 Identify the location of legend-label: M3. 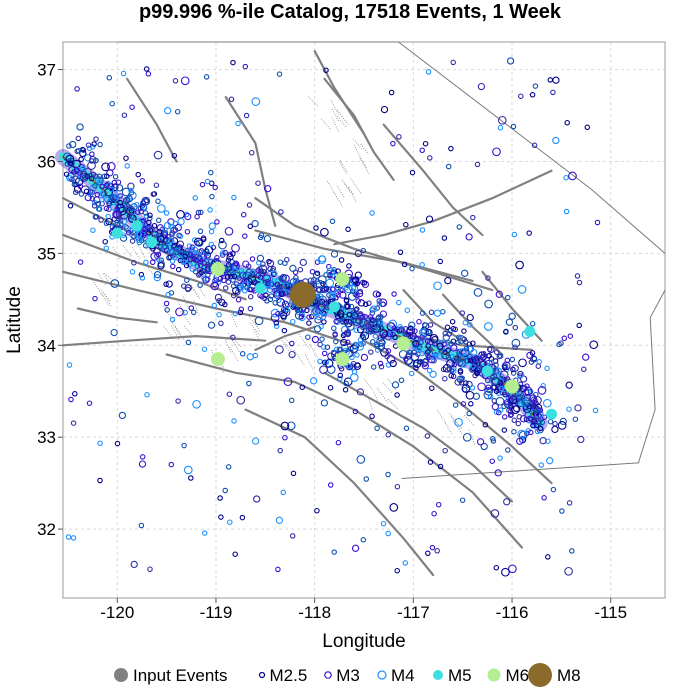
(348, 675).